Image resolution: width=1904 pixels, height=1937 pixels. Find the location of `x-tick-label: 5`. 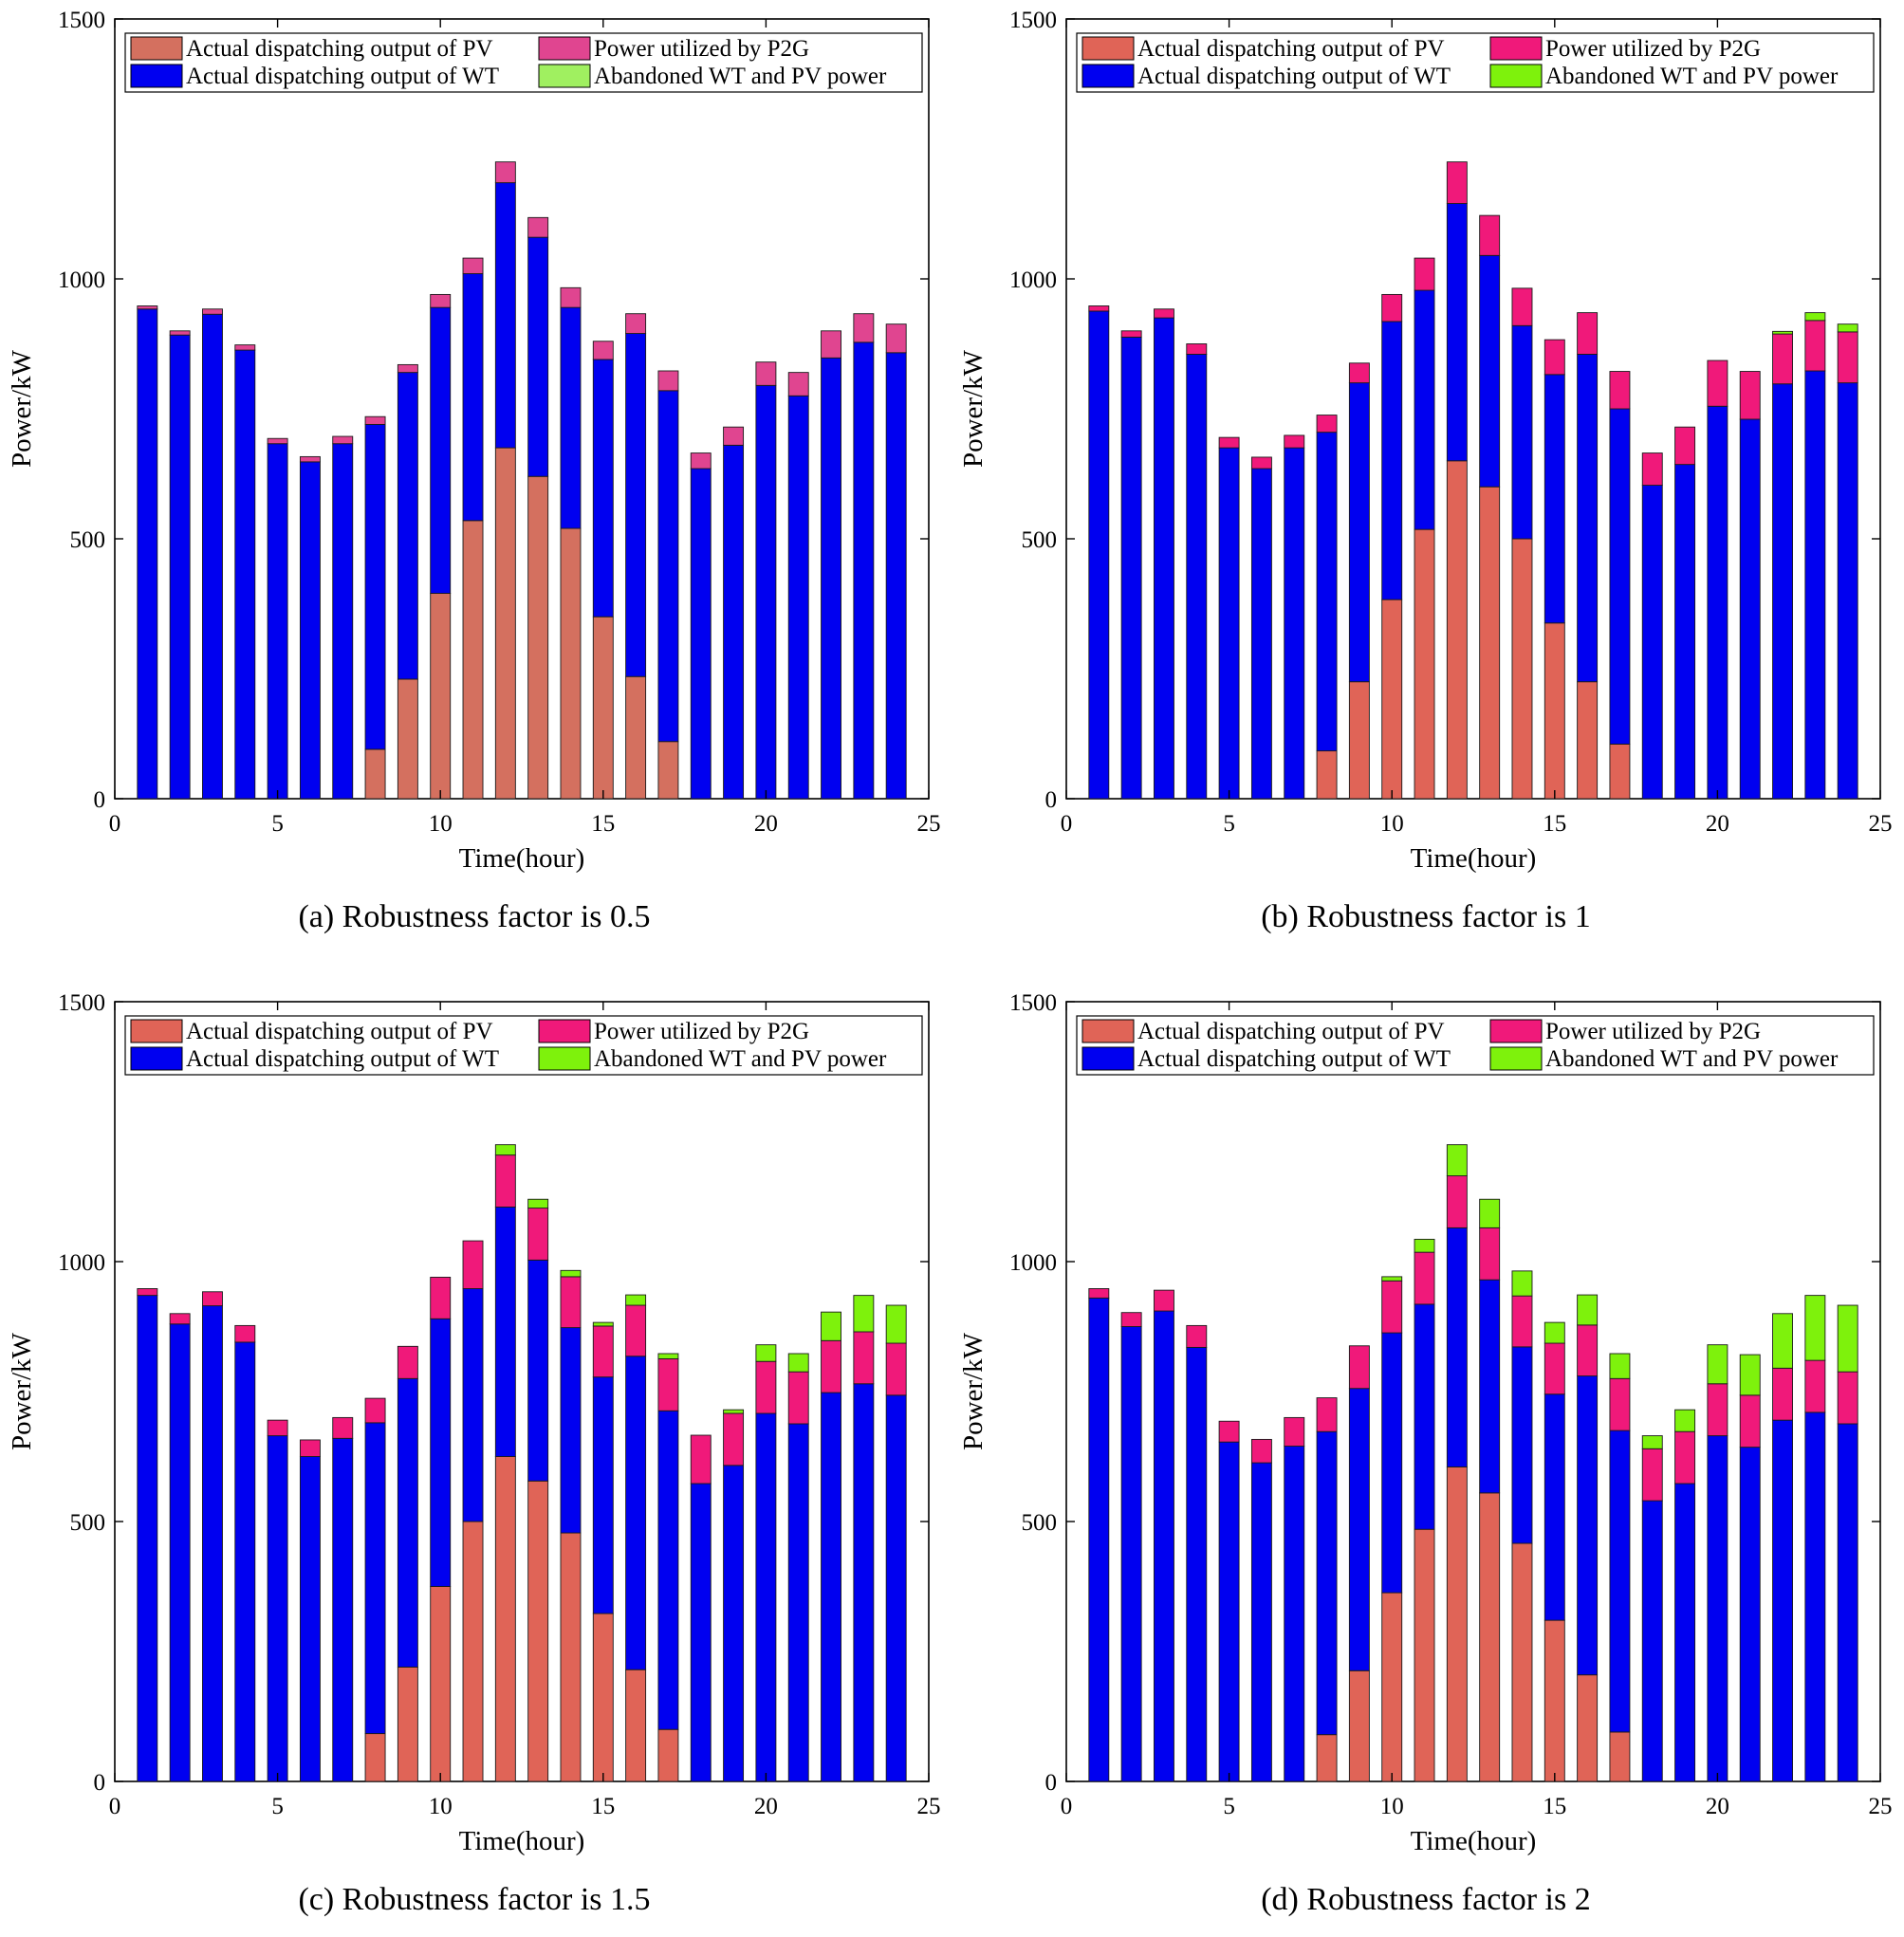

x-tick-label: 5 is located at coordinates (277, 824).